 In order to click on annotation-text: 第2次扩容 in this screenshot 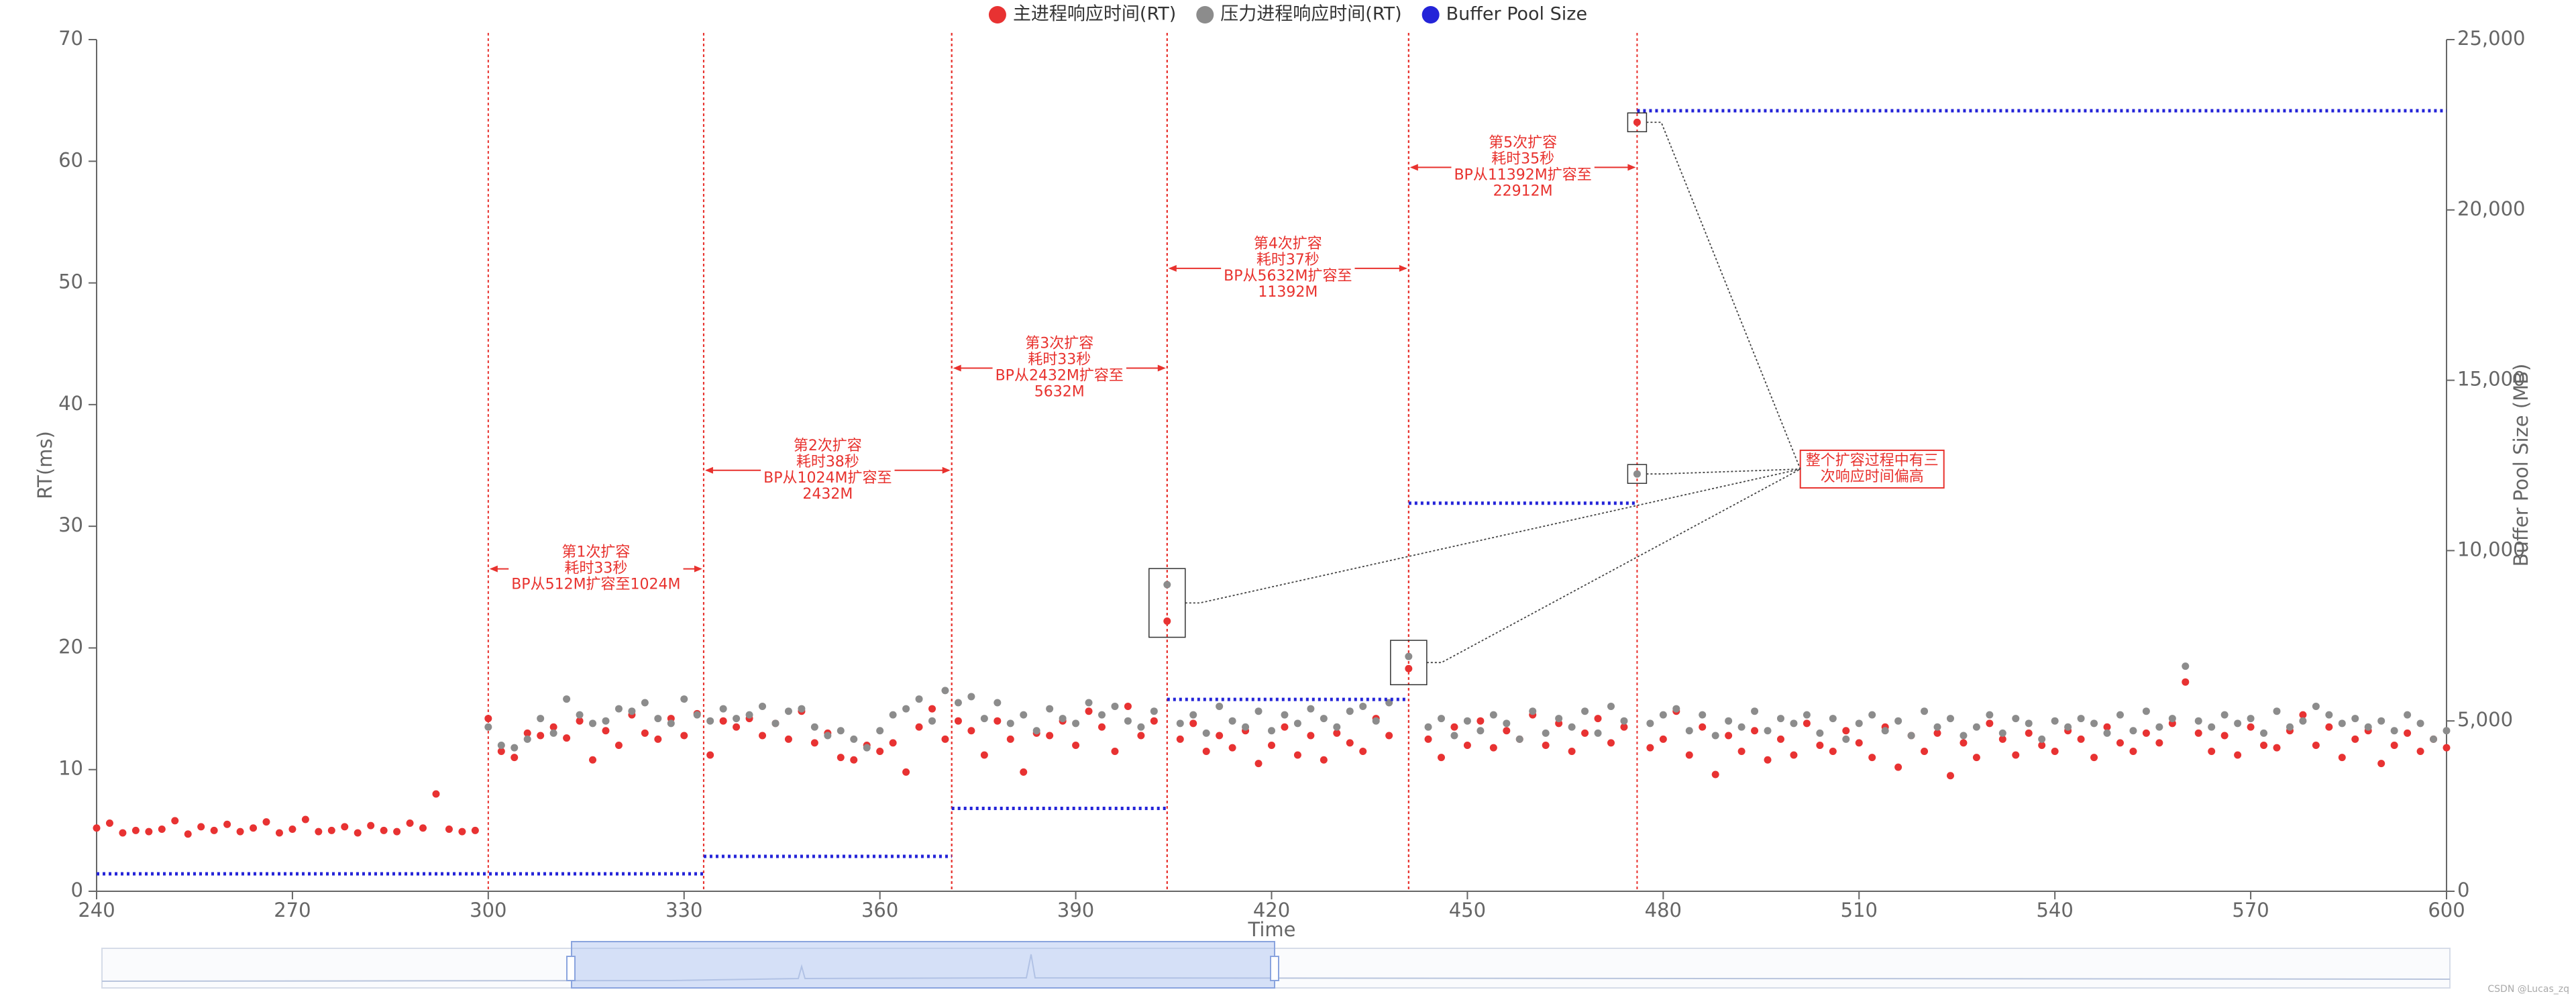, I will do `click(828, 446)`.